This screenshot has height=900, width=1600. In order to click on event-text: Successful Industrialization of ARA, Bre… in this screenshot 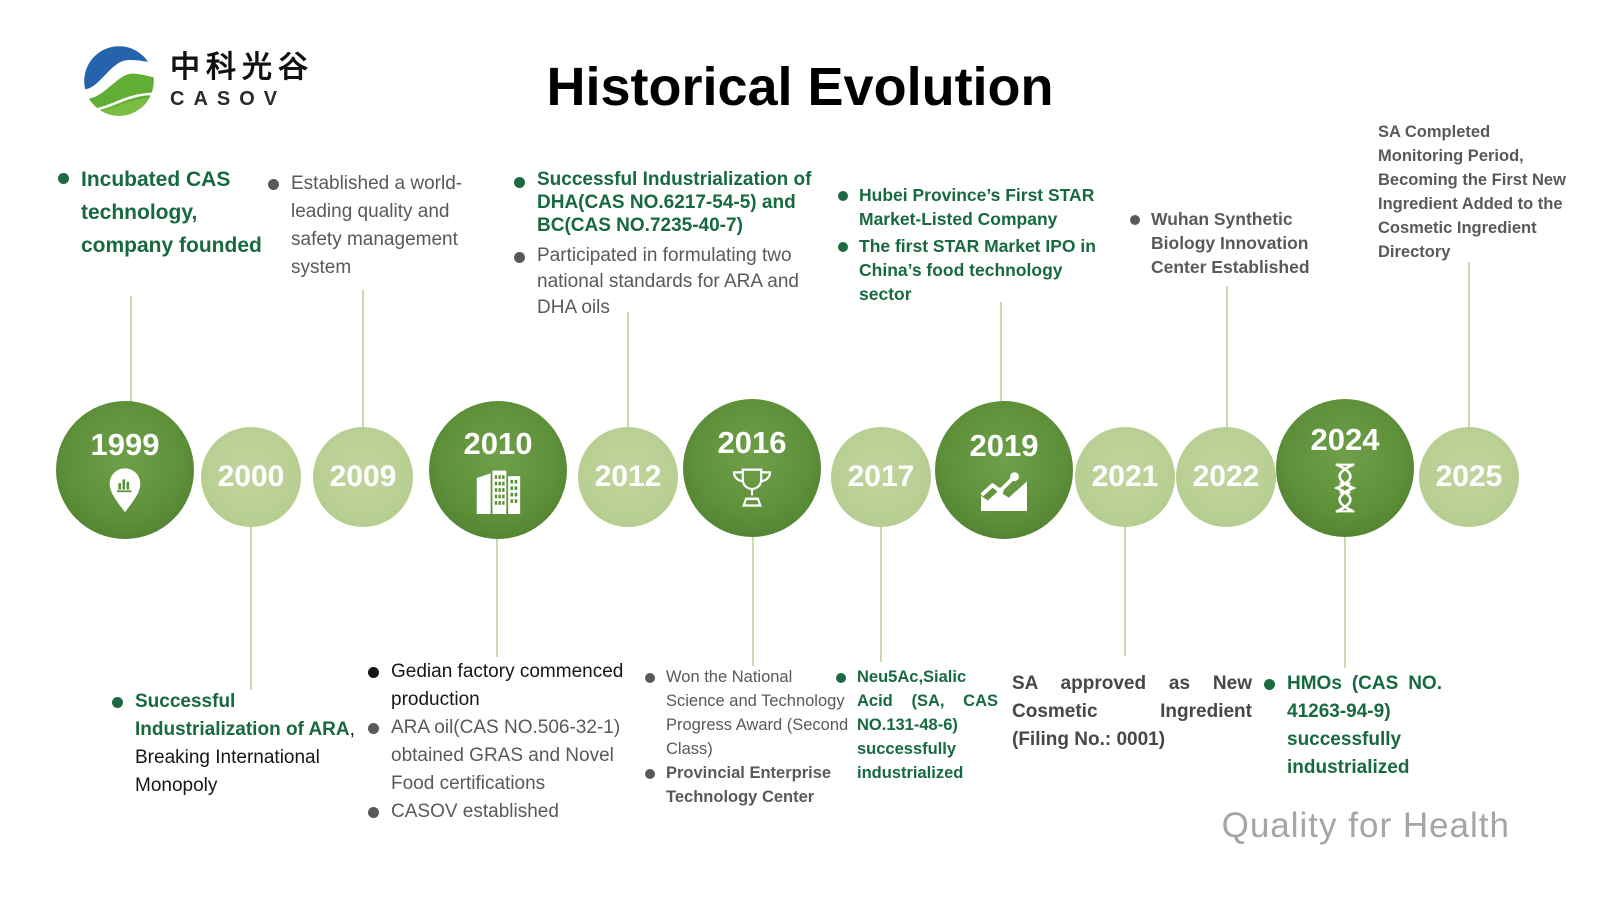, I will do `click(254, 744)`.